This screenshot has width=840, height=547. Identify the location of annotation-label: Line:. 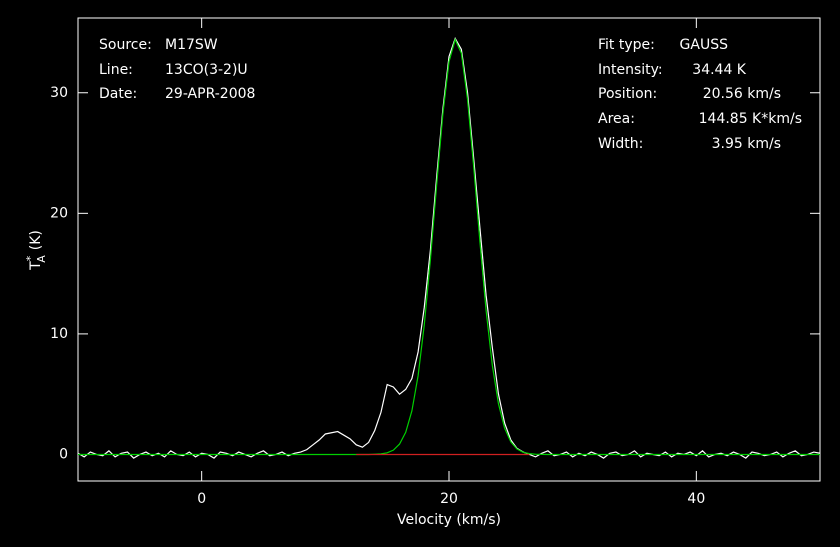
(116, 70).